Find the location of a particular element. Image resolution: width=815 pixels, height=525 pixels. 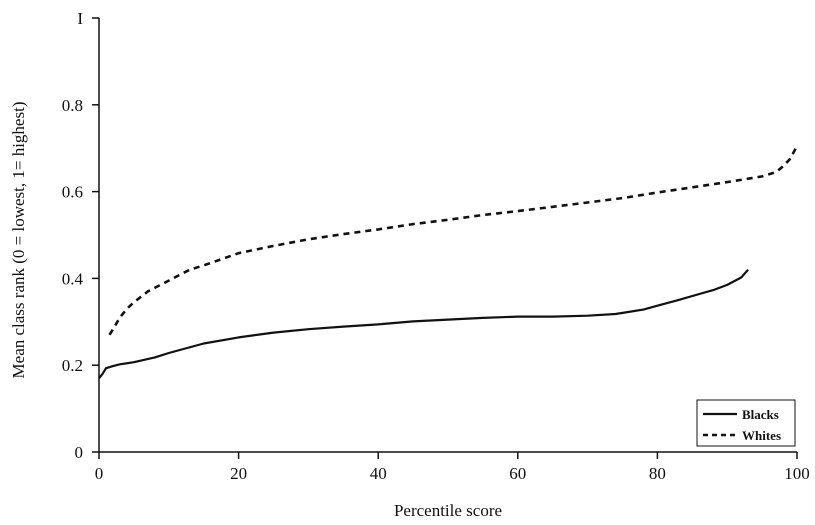

y-tick-label: 0.2 is located at coordinates (72, 365).